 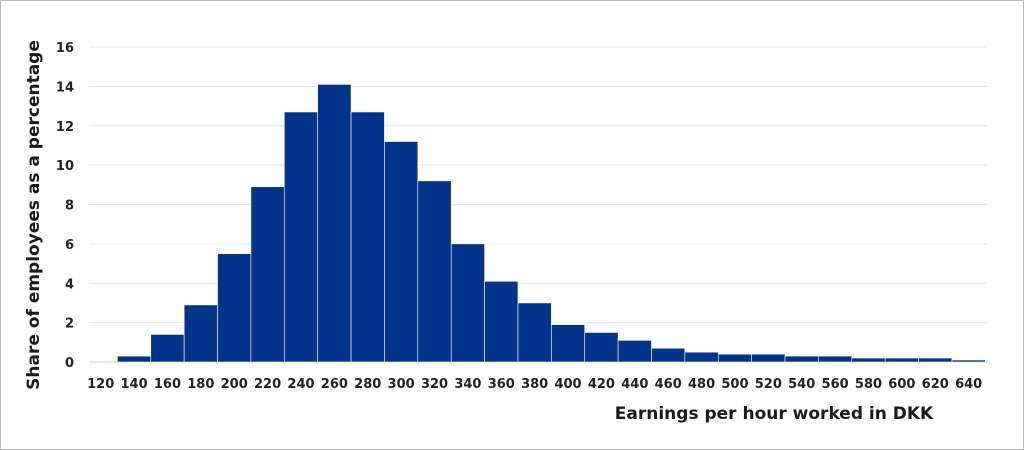 I want to click on x-tick-label: 440, so click(x=634, y=384).